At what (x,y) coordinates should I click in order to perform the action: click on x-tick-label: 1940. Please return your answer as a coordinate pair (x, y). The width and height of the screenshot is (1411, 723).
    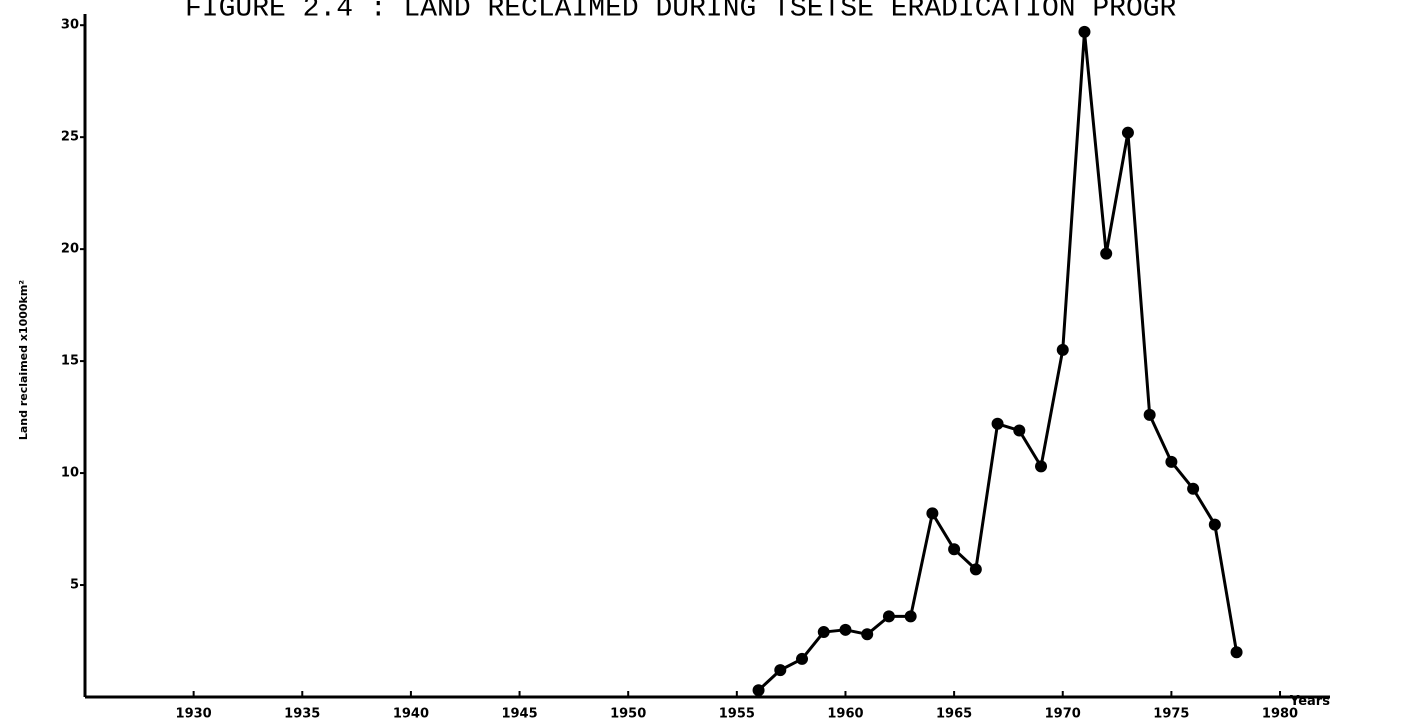
    Looking at the image, I should click on (411, 714).